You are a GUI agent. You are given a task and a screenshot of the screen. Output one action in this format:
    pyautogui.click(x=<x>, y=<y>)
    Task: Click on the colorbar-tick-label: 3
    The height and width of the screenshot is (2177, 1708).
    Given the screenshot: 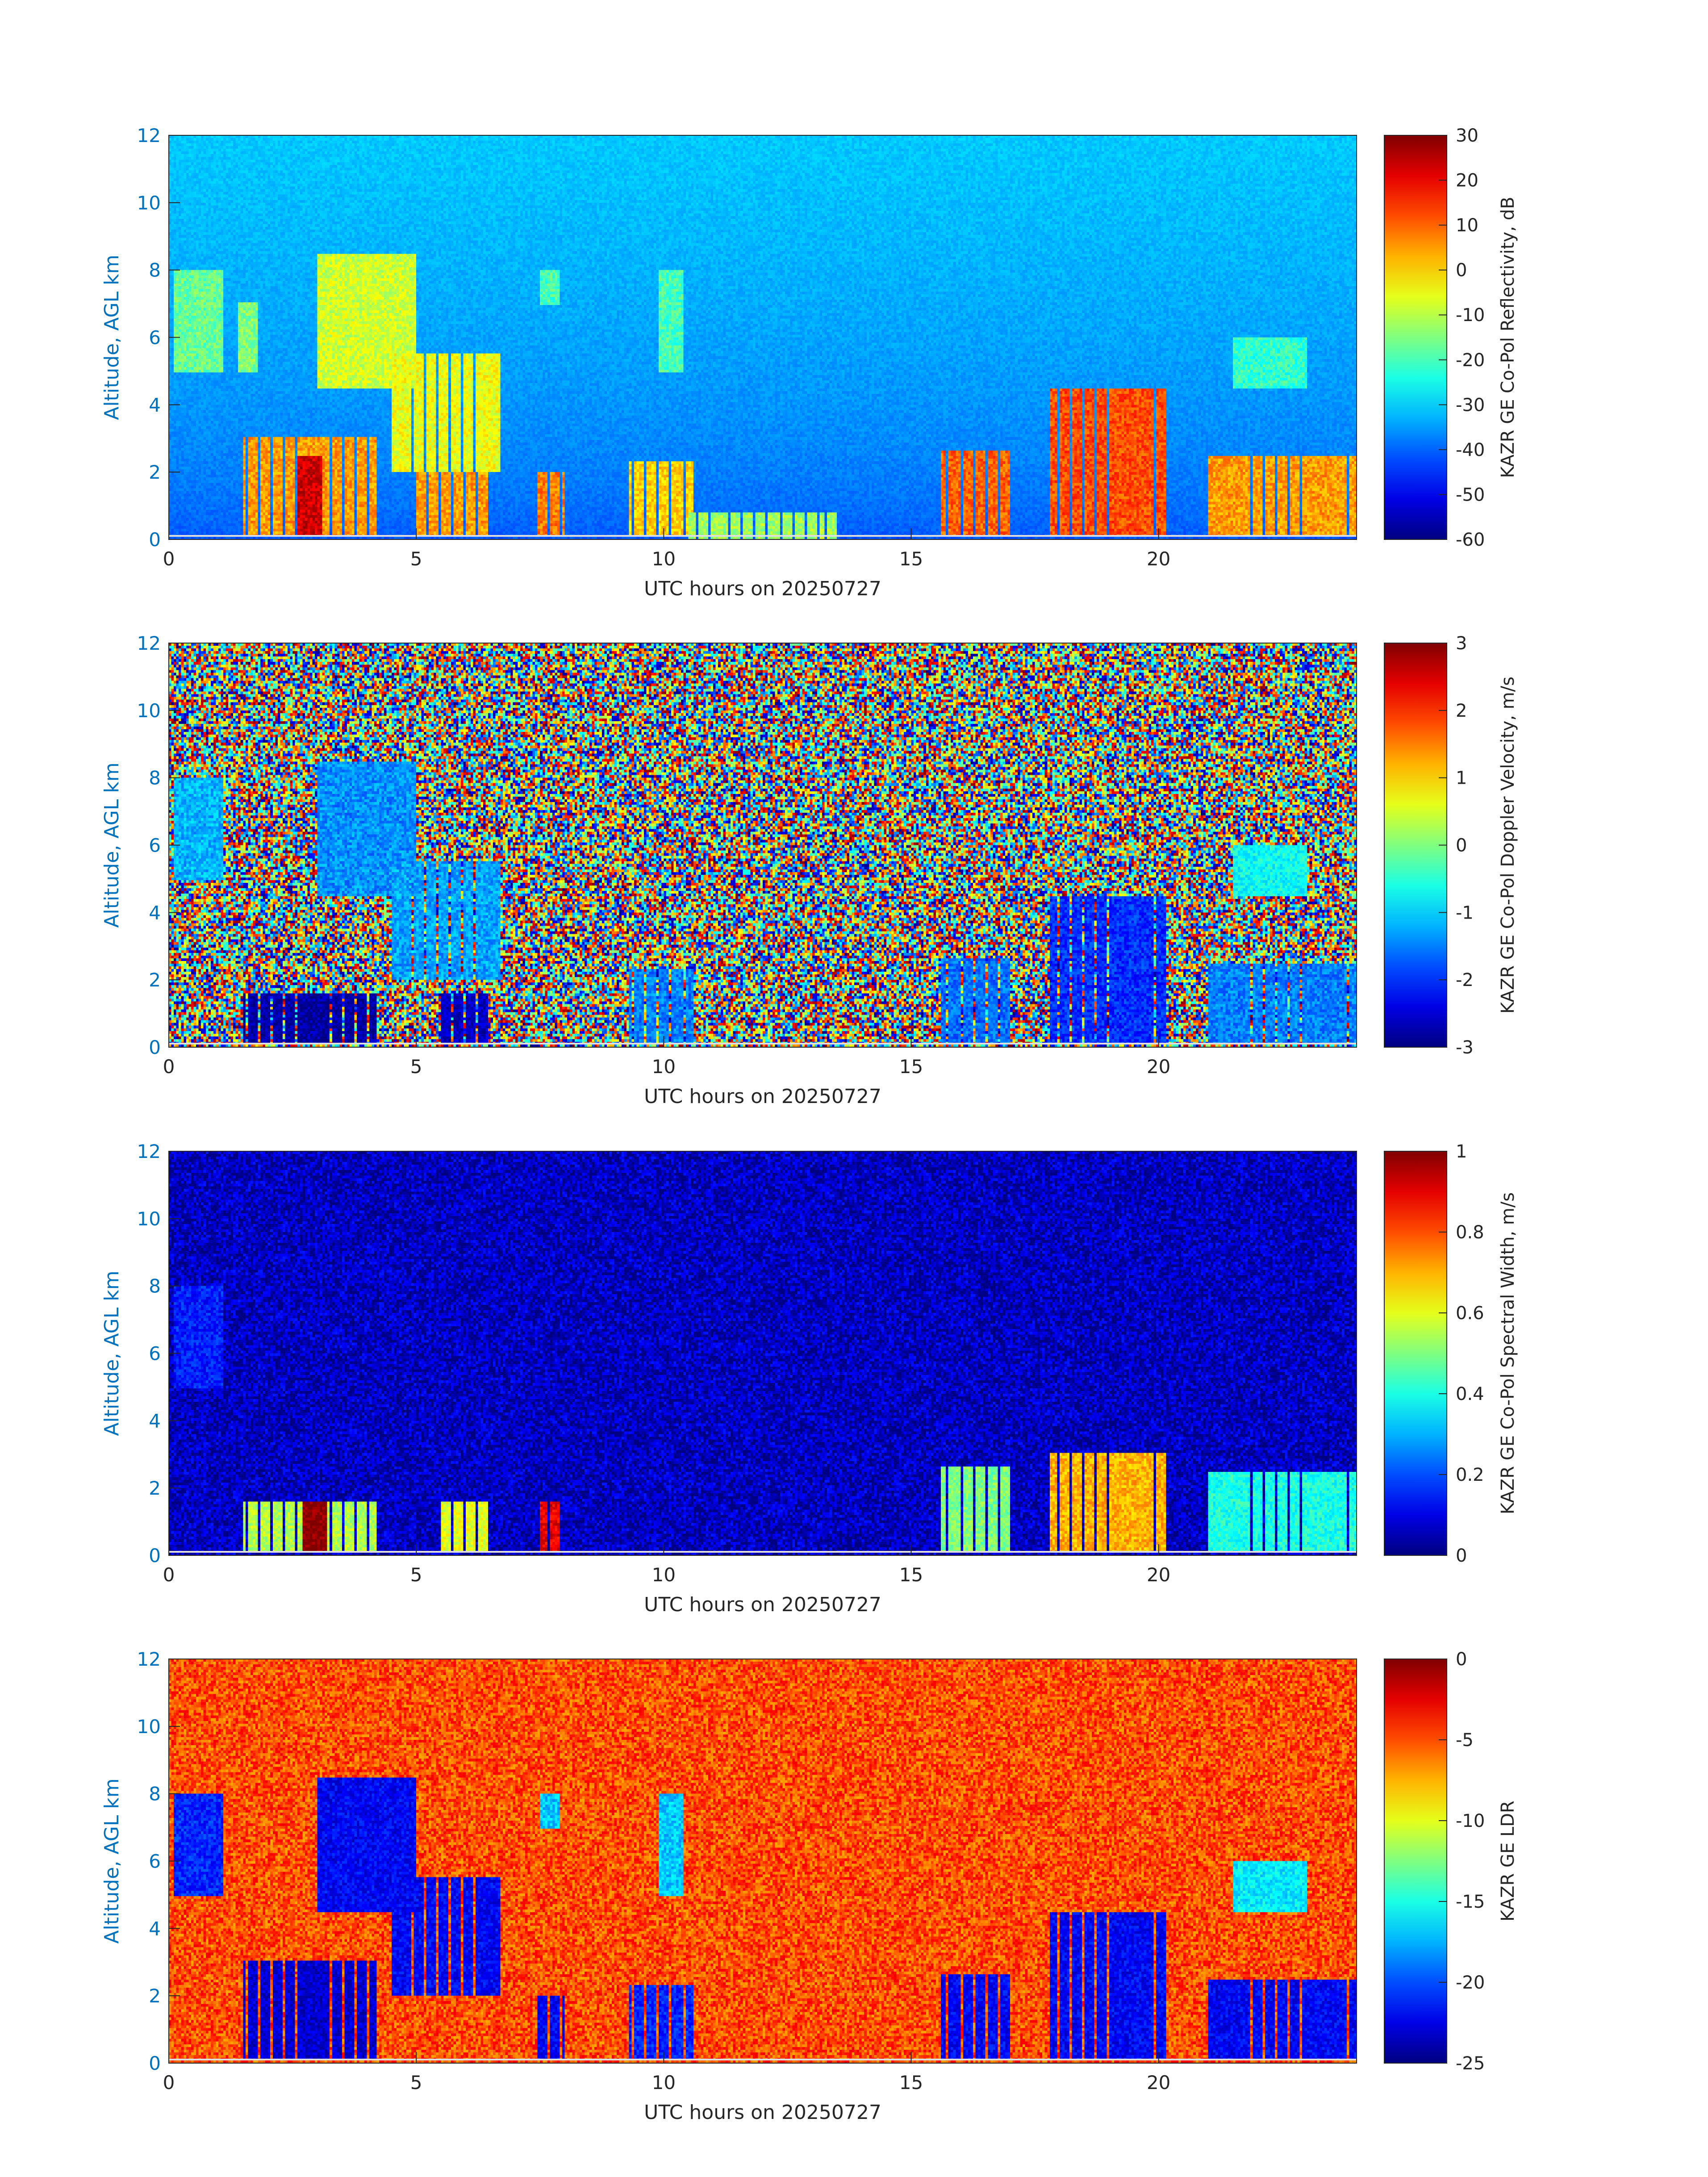 What is the action you would take?
    pyautogui.click(x=1461, y=643)
    